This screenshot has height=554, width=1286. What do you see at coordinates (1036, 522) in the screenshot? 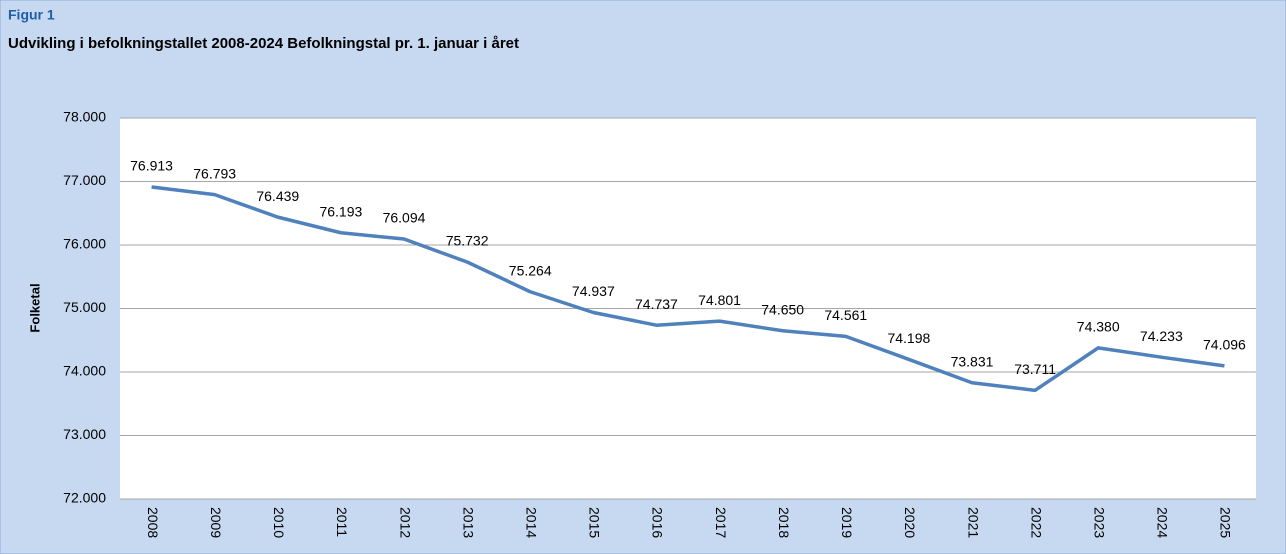
I see `x-tick-label: 2022` at bounding box center [1036, 522].